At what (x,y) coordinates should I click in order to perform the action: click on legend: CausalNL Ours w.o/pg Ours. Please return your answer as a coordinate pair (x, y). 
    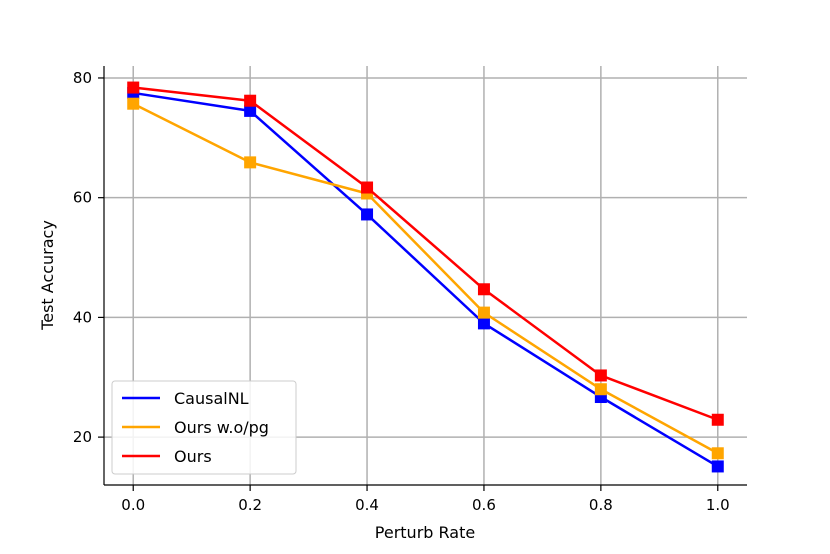
    Looking at the image, I should click on (204, 427).